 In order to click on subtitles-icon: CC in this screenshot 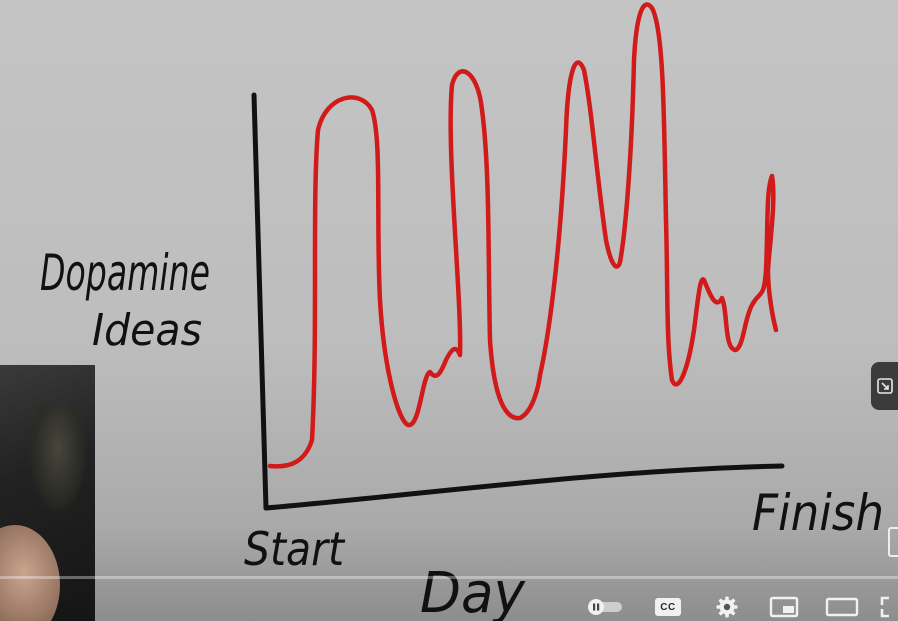, I will do `click(668, 607)`.